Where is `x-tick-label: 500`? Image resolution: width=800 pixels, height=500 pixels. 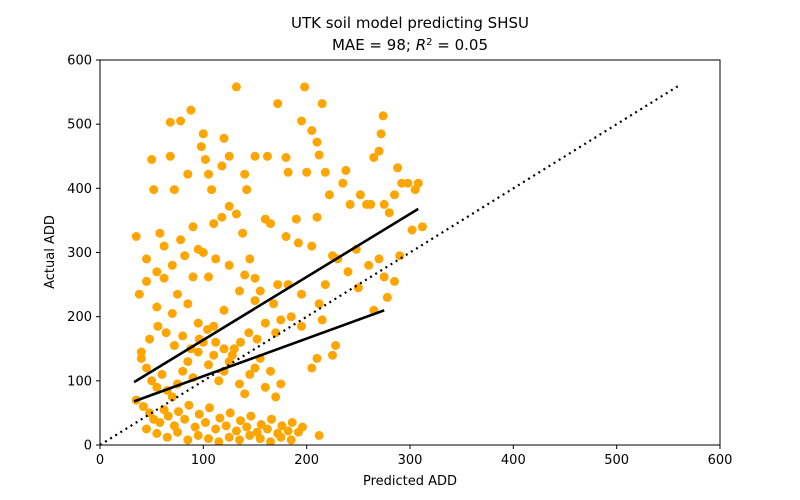
x-tick-label: 500 is located at coordinates (616, 460).